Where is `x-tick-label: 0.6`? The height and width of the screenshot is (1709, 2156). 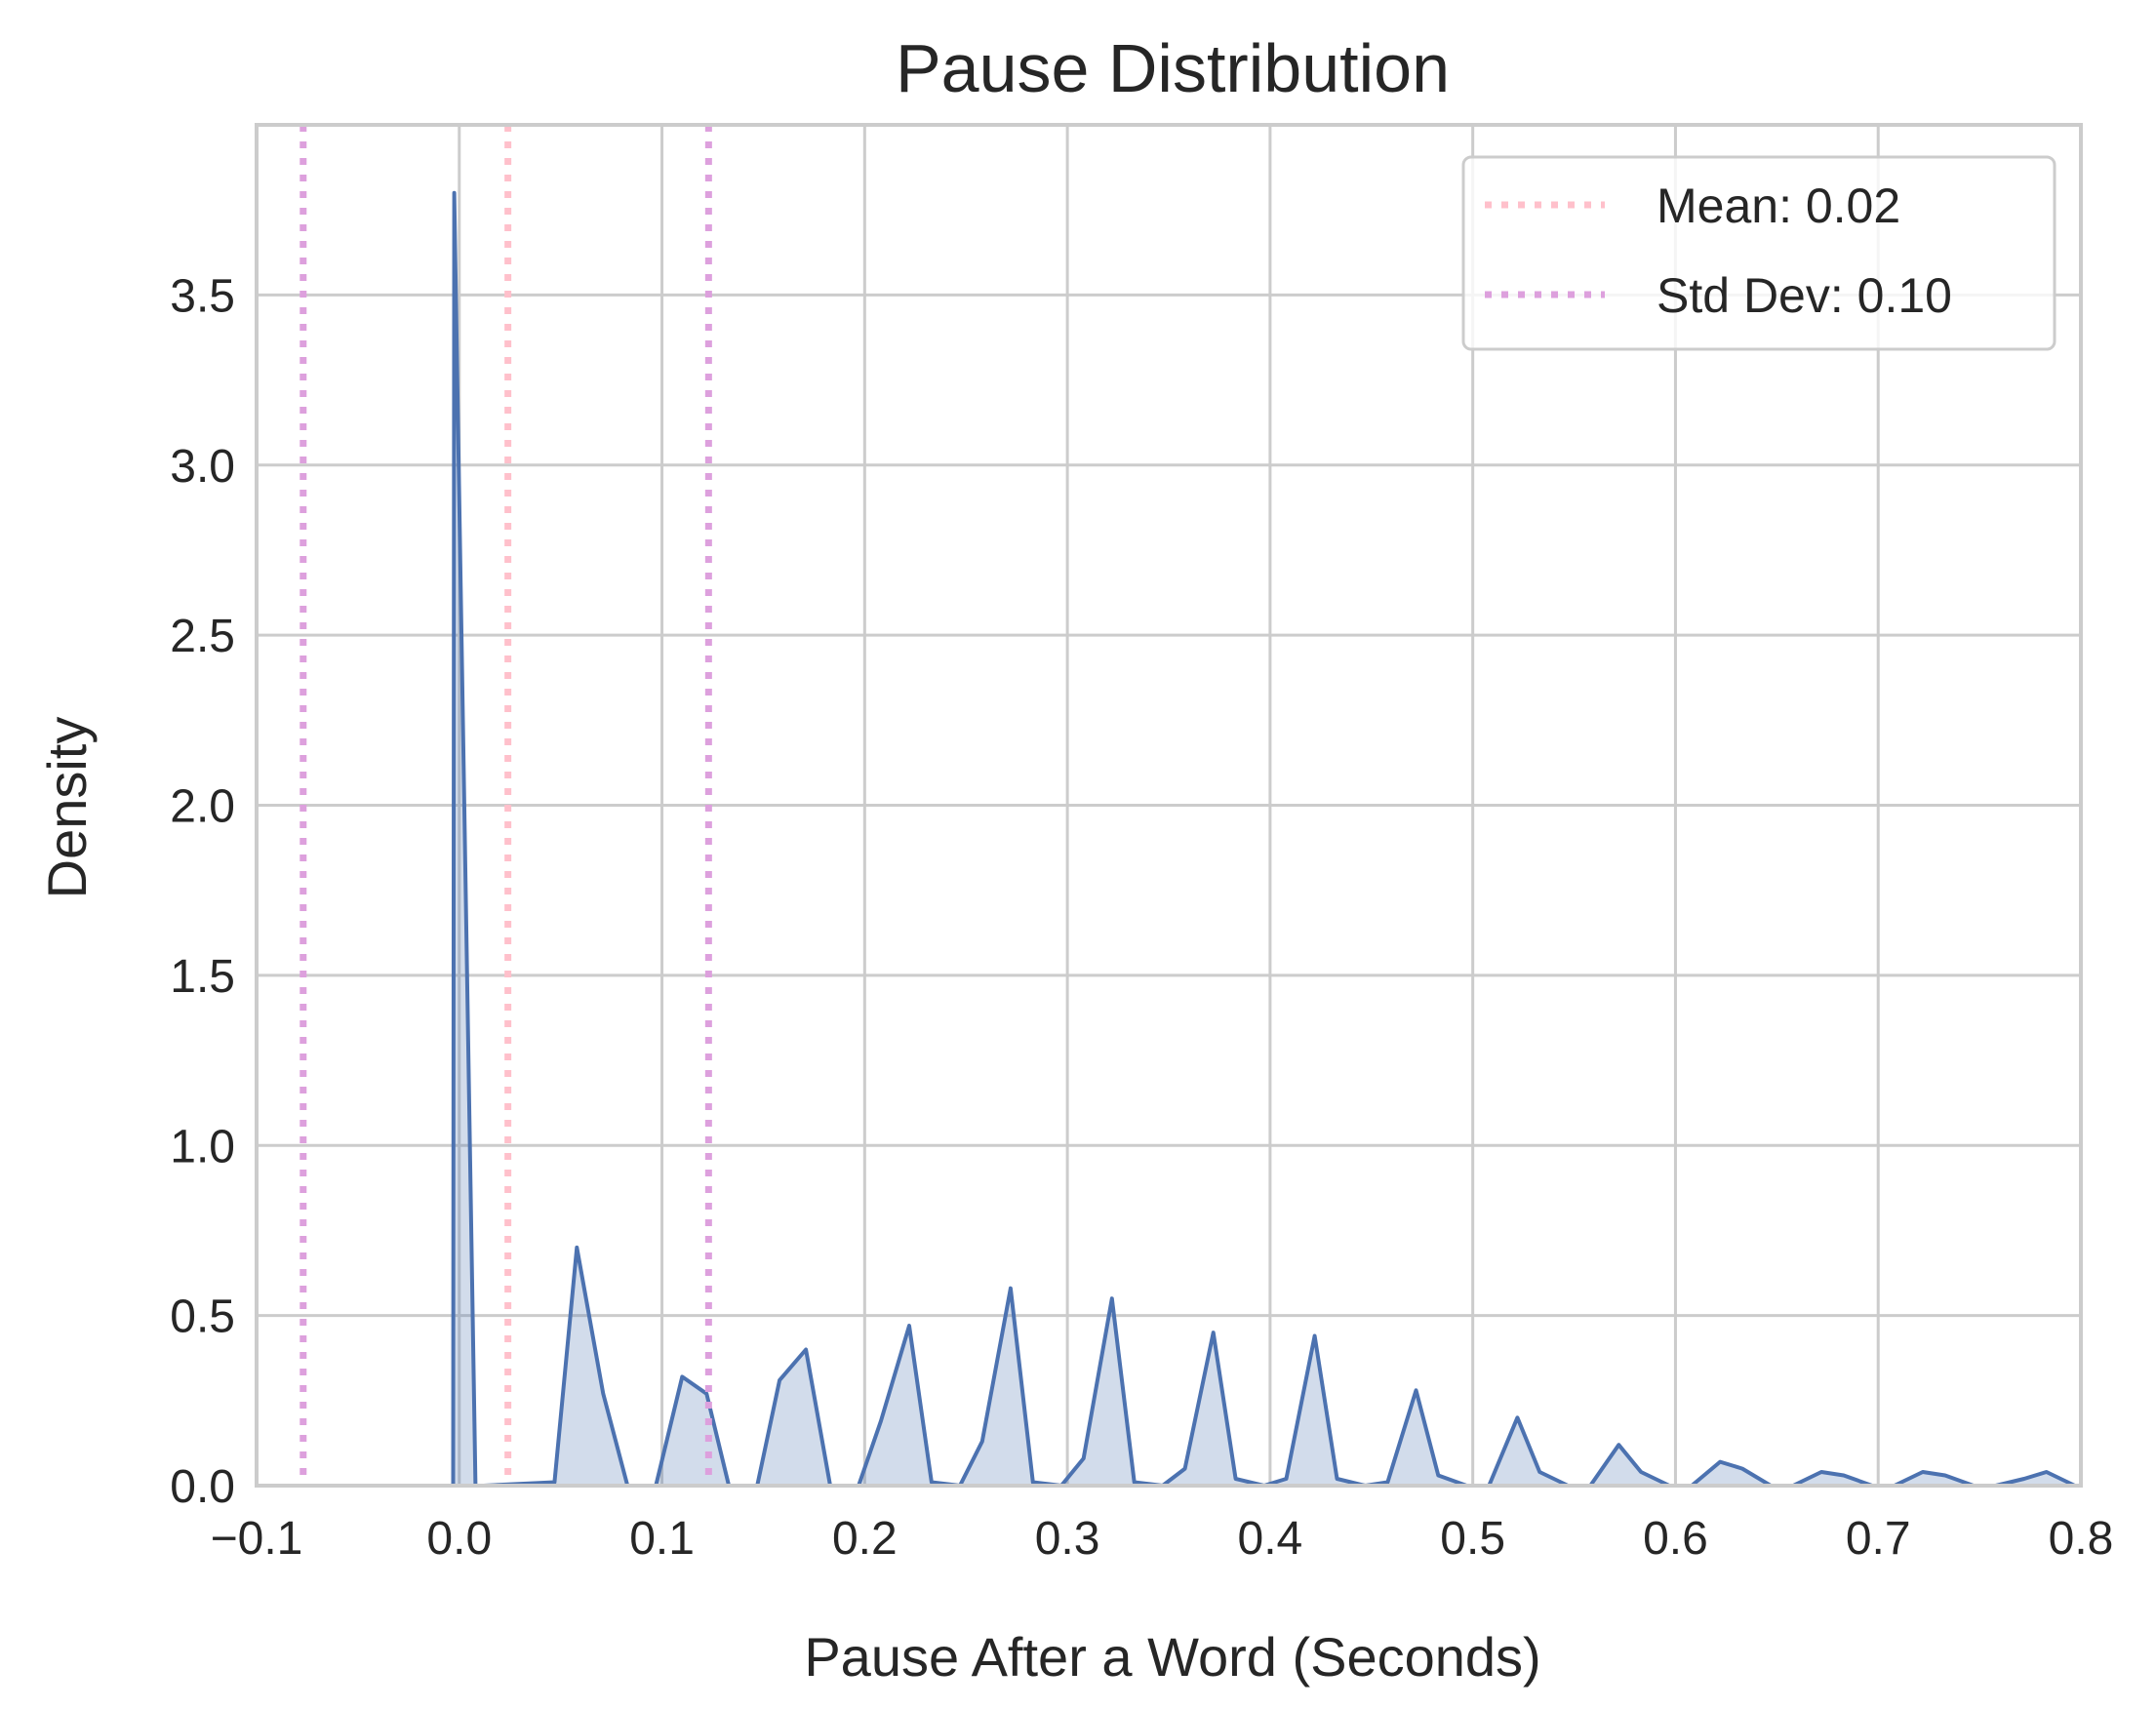
x-tick-label: 0.6 is located at coordinates (1675, 1539).